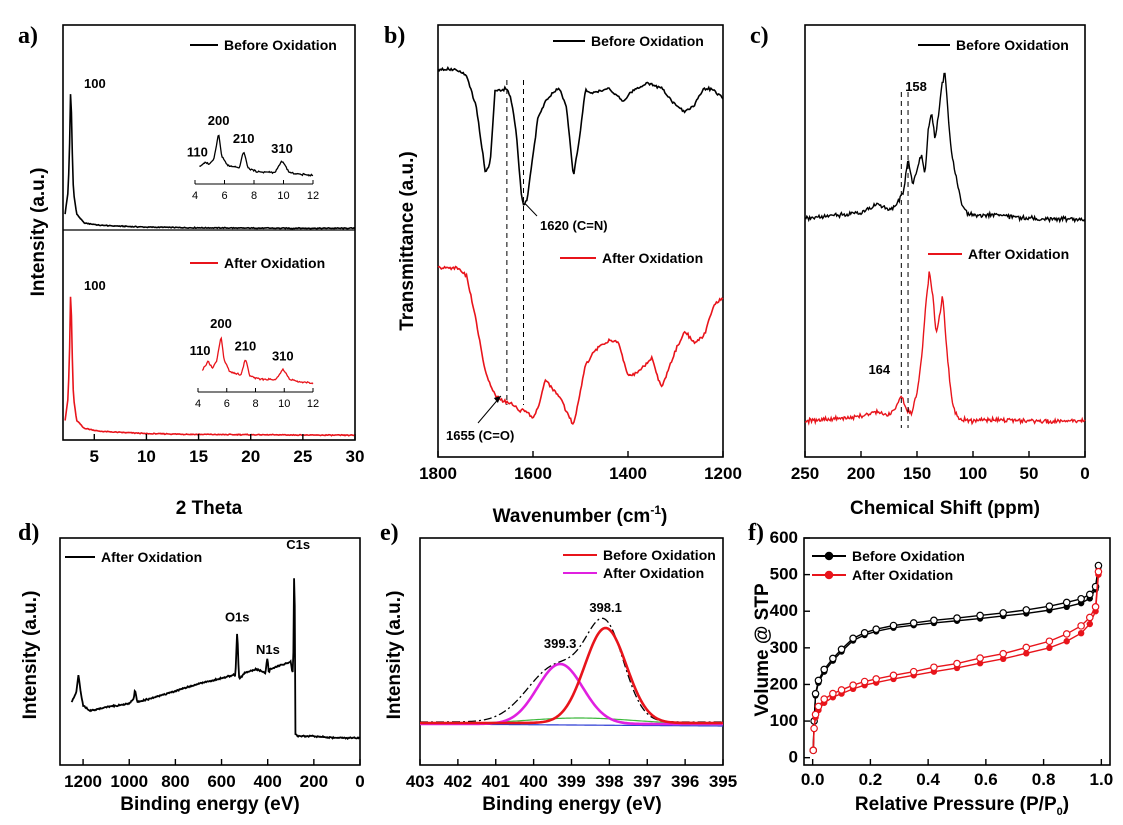  What do you see at coordinates (962, 806) in the screenshot?
I see `x-axis-title: Relative Pressure (P/P0)` at bounding box center [962, 806].